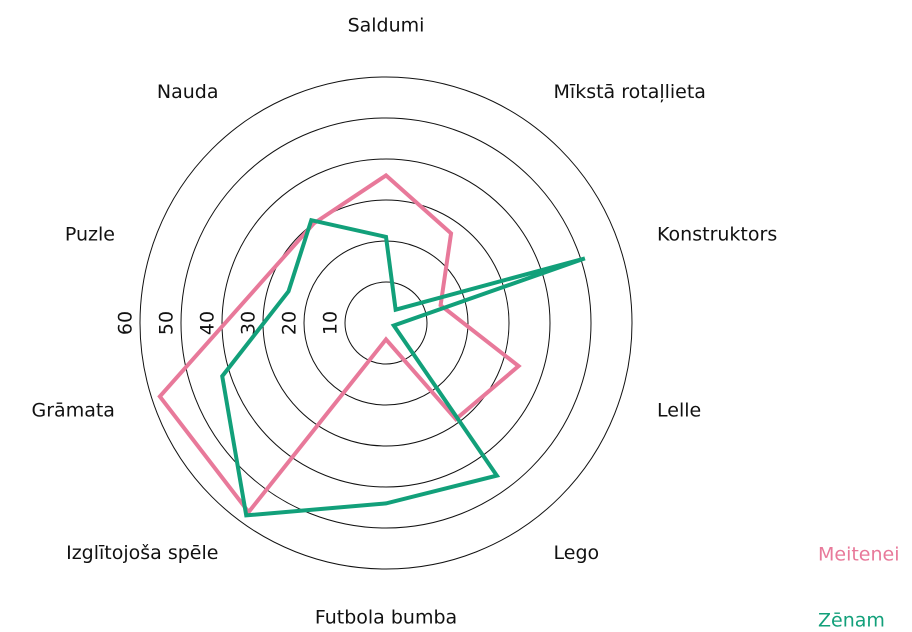 The image size is (912, 632). Describe the element at coordinates (90, 234) in the screenshot. I see `axis-label: Puzle` at that location.